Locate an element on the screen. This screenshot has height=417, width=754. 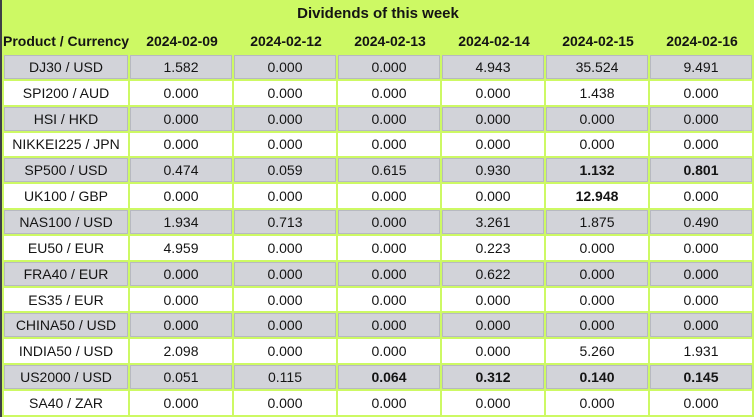
product-cell: NIKKEI225 / JPN is located at coordinates (66, 145).